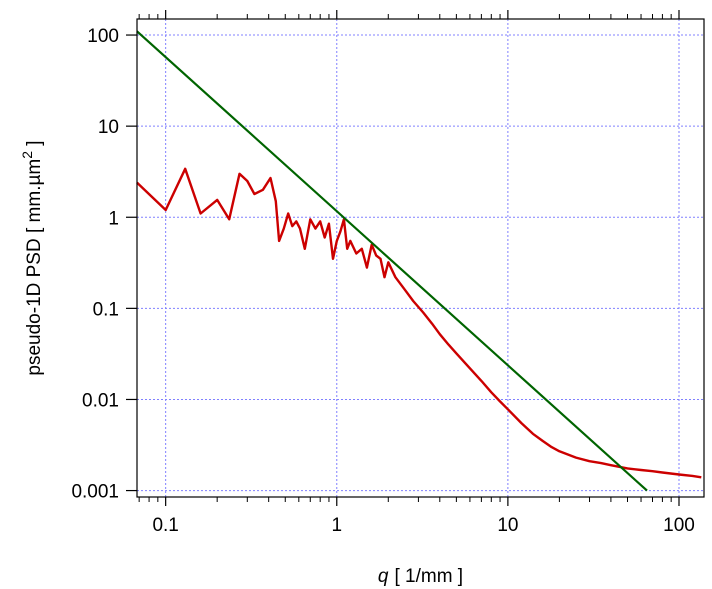 The width and height of the screenshot is (712, 589). What do you see at coordinates (507, 525) in the screenshot?
I see `x-tick-label: 10` at bounding box center [507, 525].